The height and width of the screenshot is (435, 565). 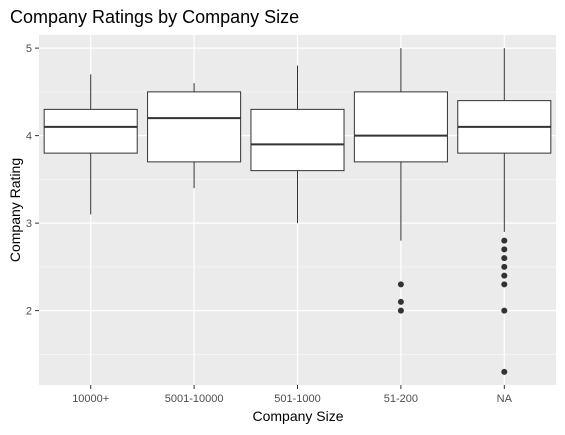 What do you see at coordinates (29, 312) in the screenshot?
I see `y-tick-label: 2` at bounding box center [29, 312].